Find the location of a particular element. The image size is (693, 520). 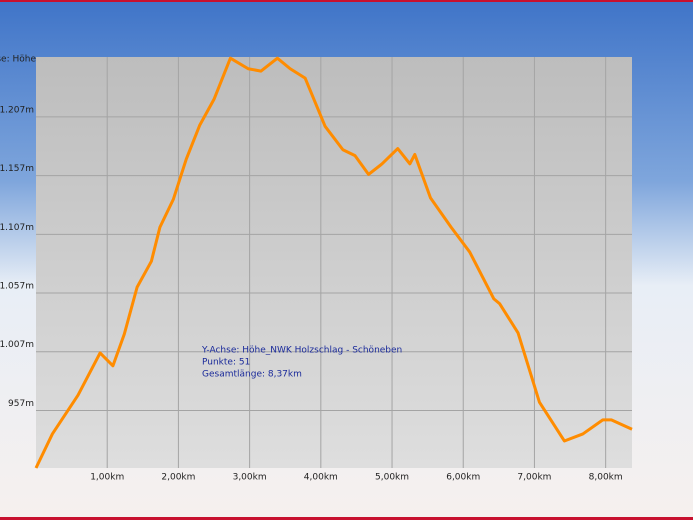

y-tick-label: 1.107m is located at coordinates (17, 228).